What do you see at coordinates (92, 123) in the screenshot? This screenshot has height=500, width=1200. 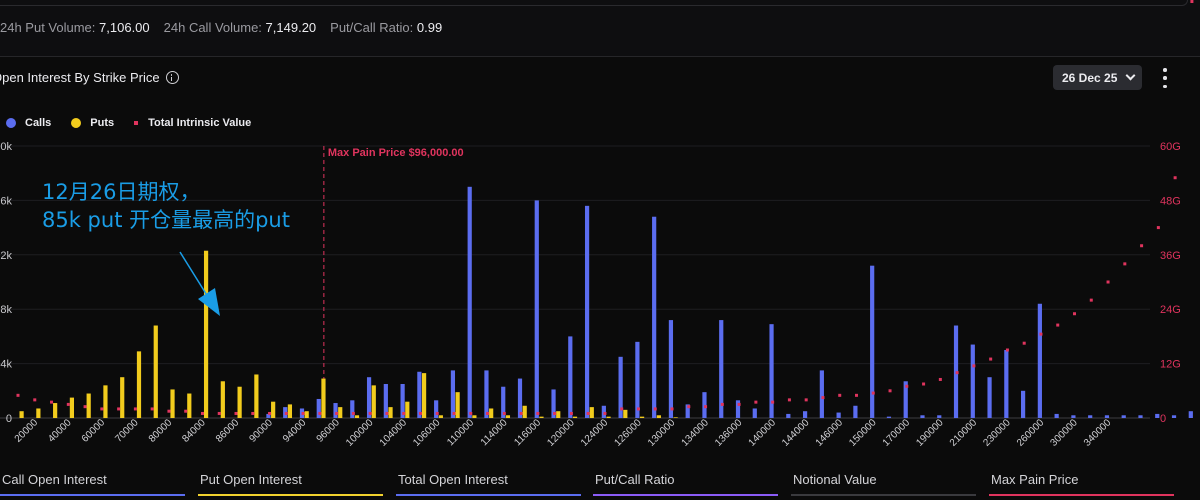 I see `legend-puts: Puts` at bounding box center [92, 123].